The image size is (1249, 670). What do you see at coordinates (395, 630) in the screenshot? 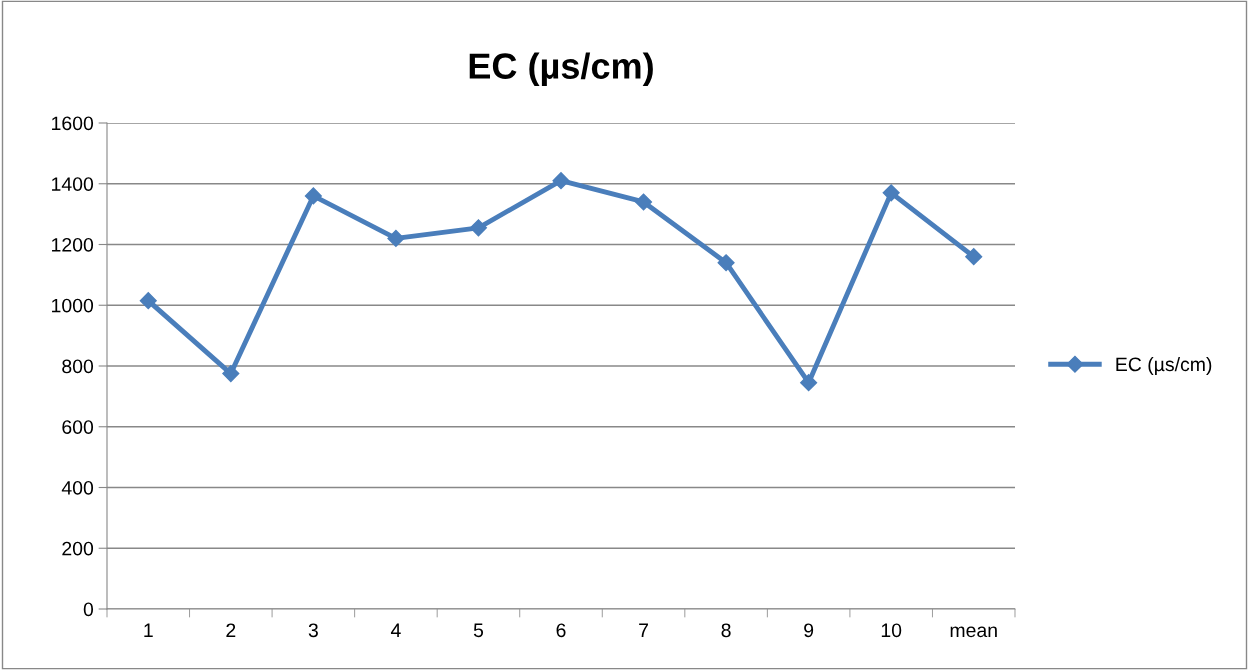
I see `x-tick-label: 4` at bounding box center [395, 630].